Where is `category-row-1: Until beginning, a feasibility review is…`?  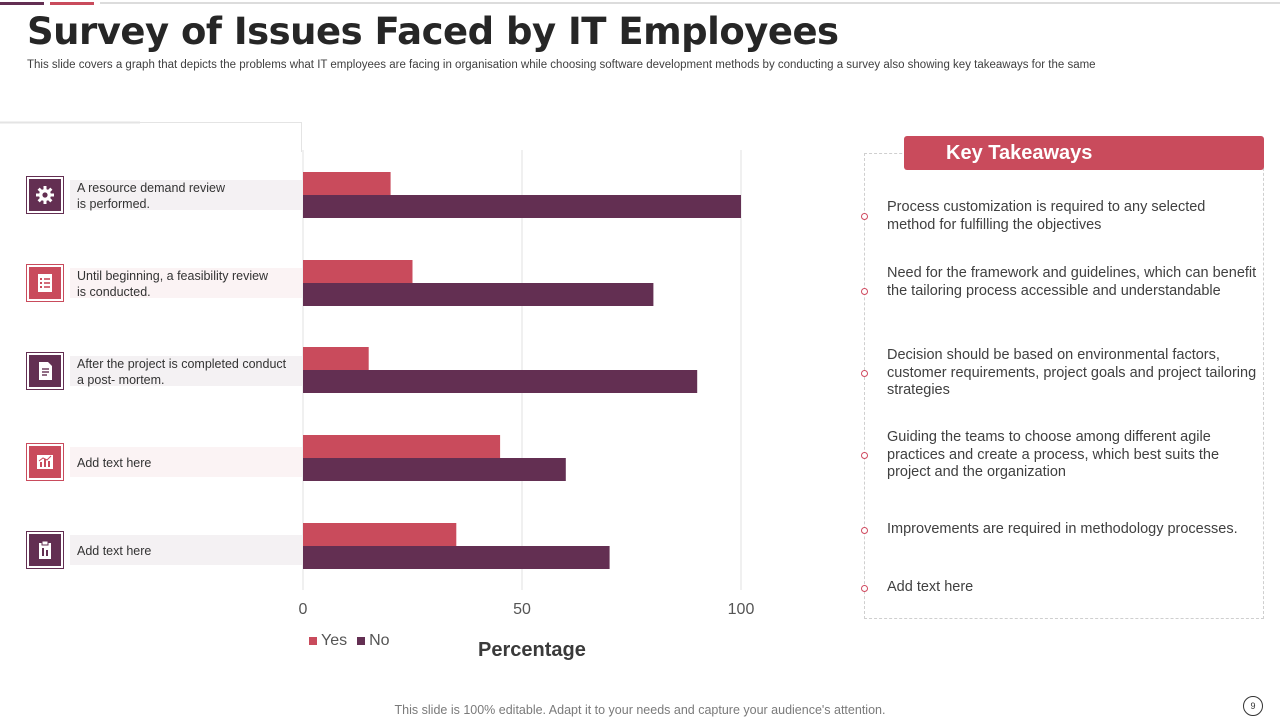 category-row-1: Until beginning, a feasibility review is… is located at coordinates (164, 284).